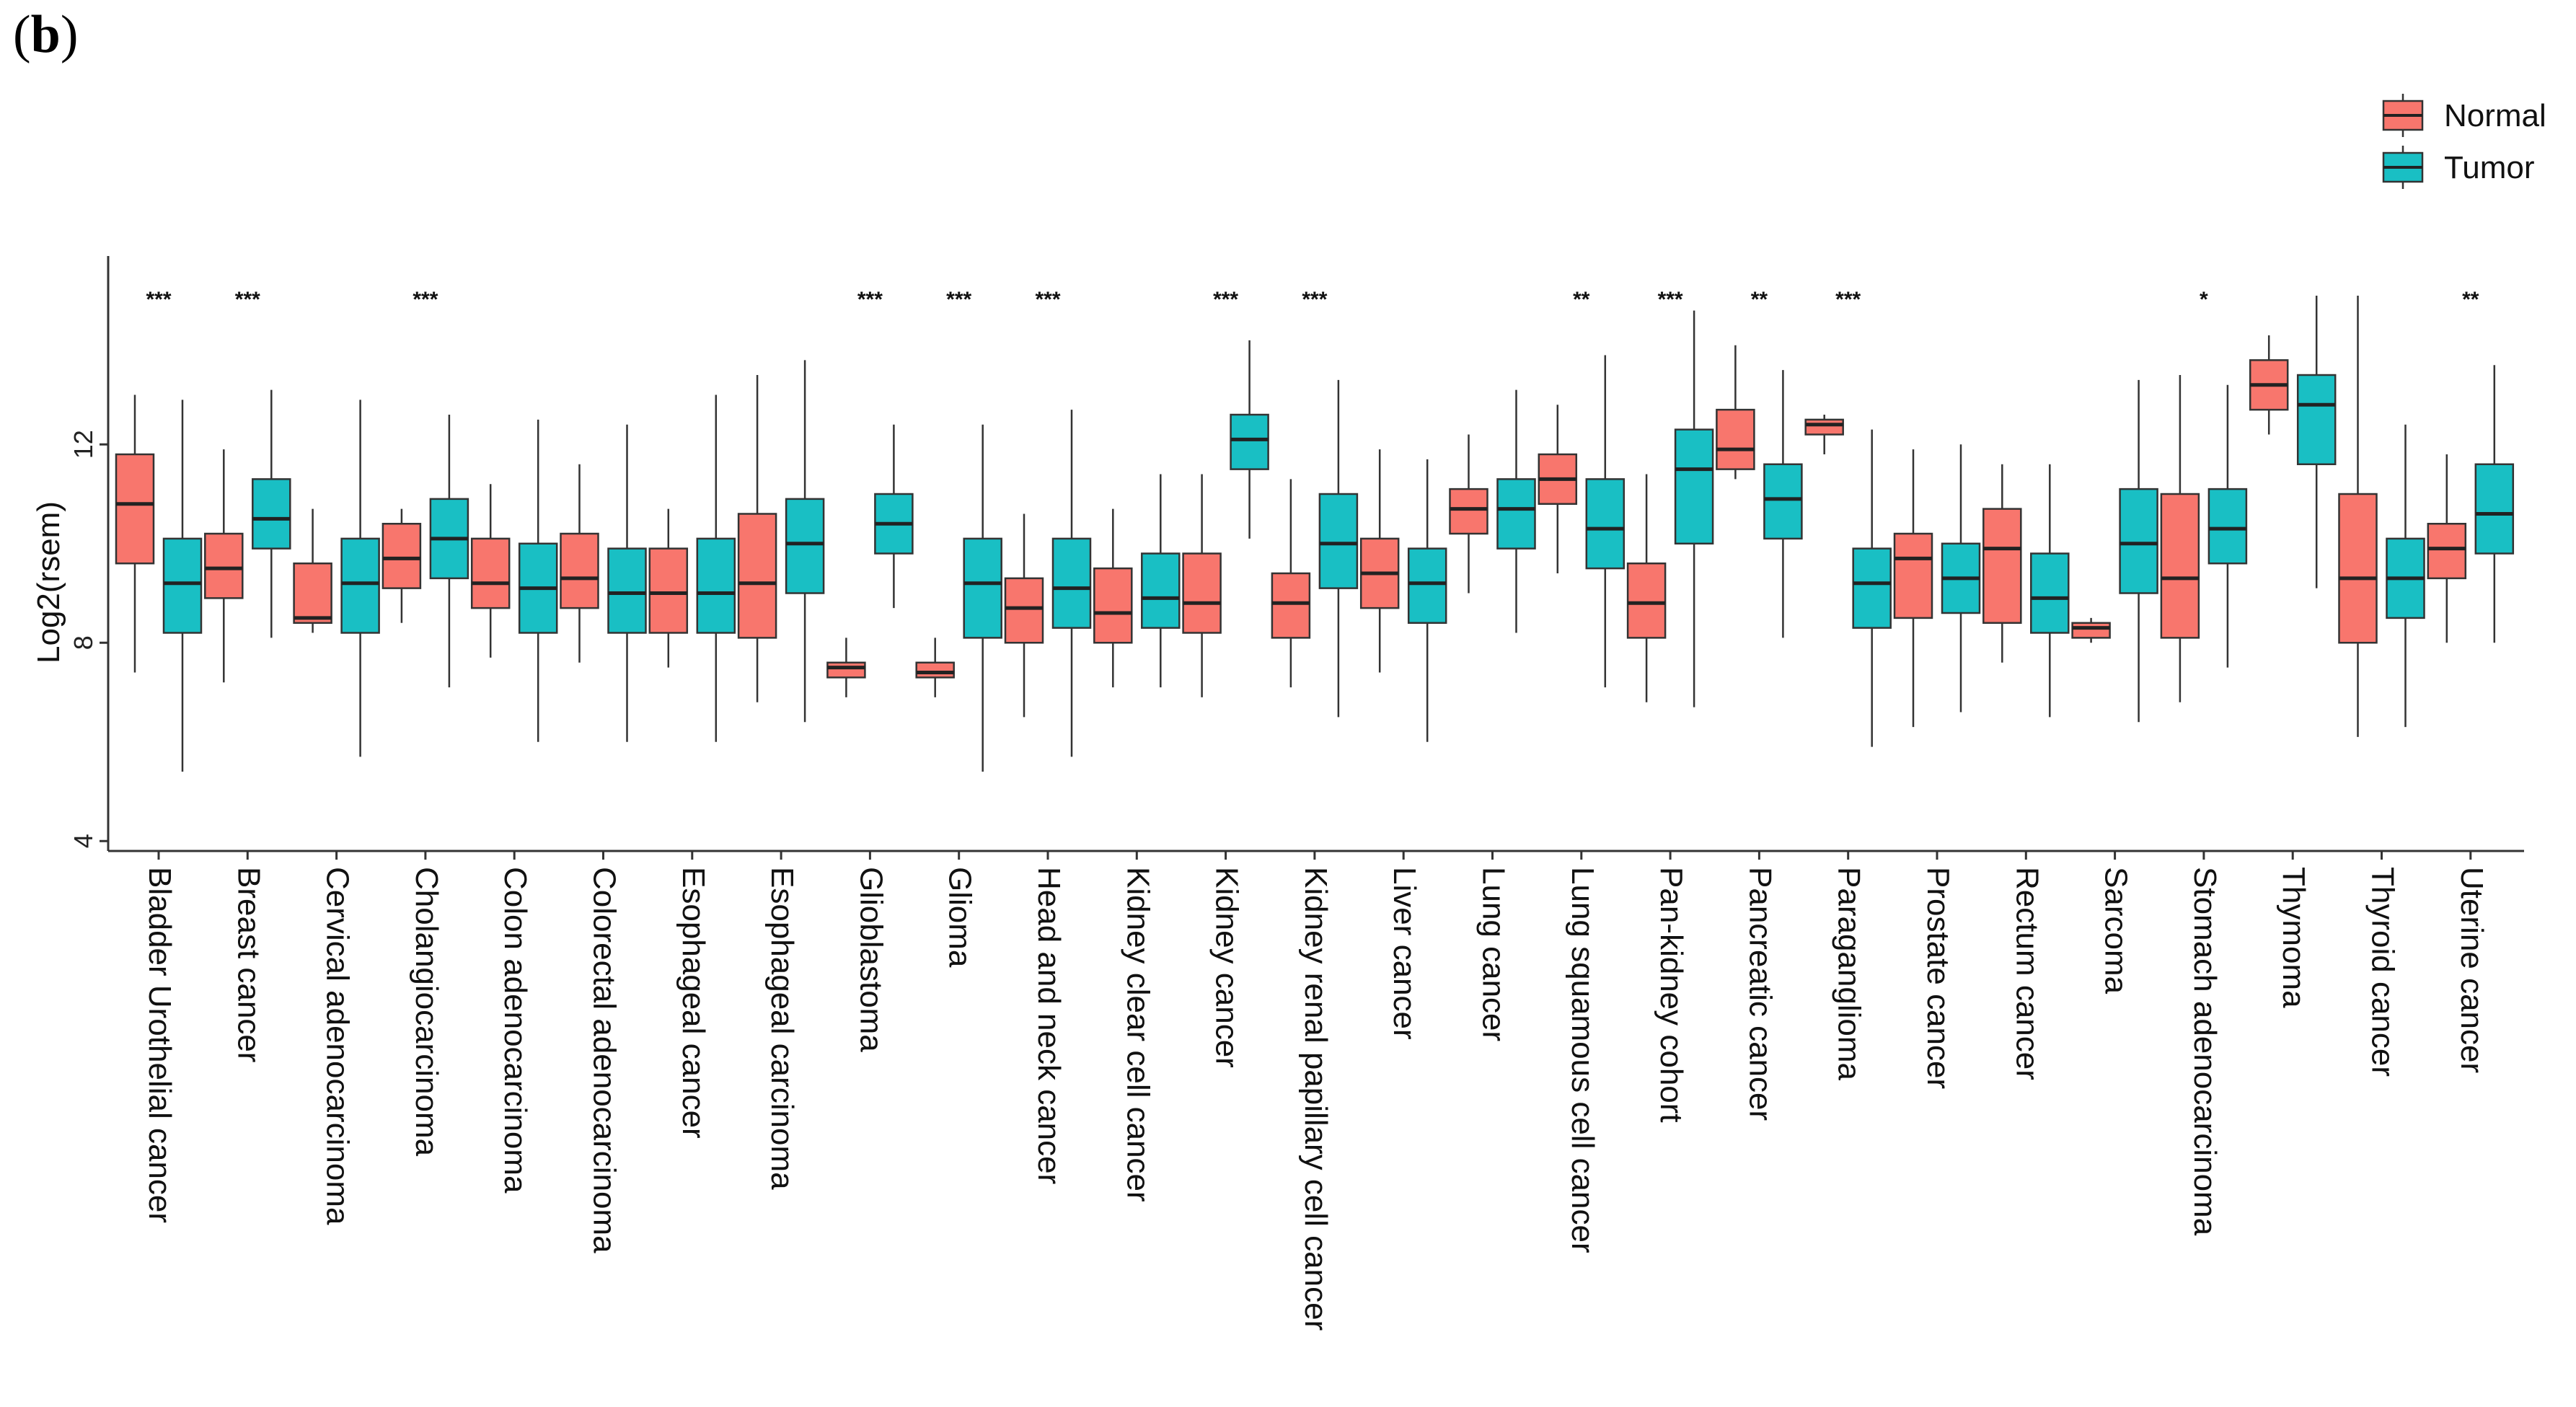  I want to click on x-tick-label: Thyroid cancer, so click(2383, 972).